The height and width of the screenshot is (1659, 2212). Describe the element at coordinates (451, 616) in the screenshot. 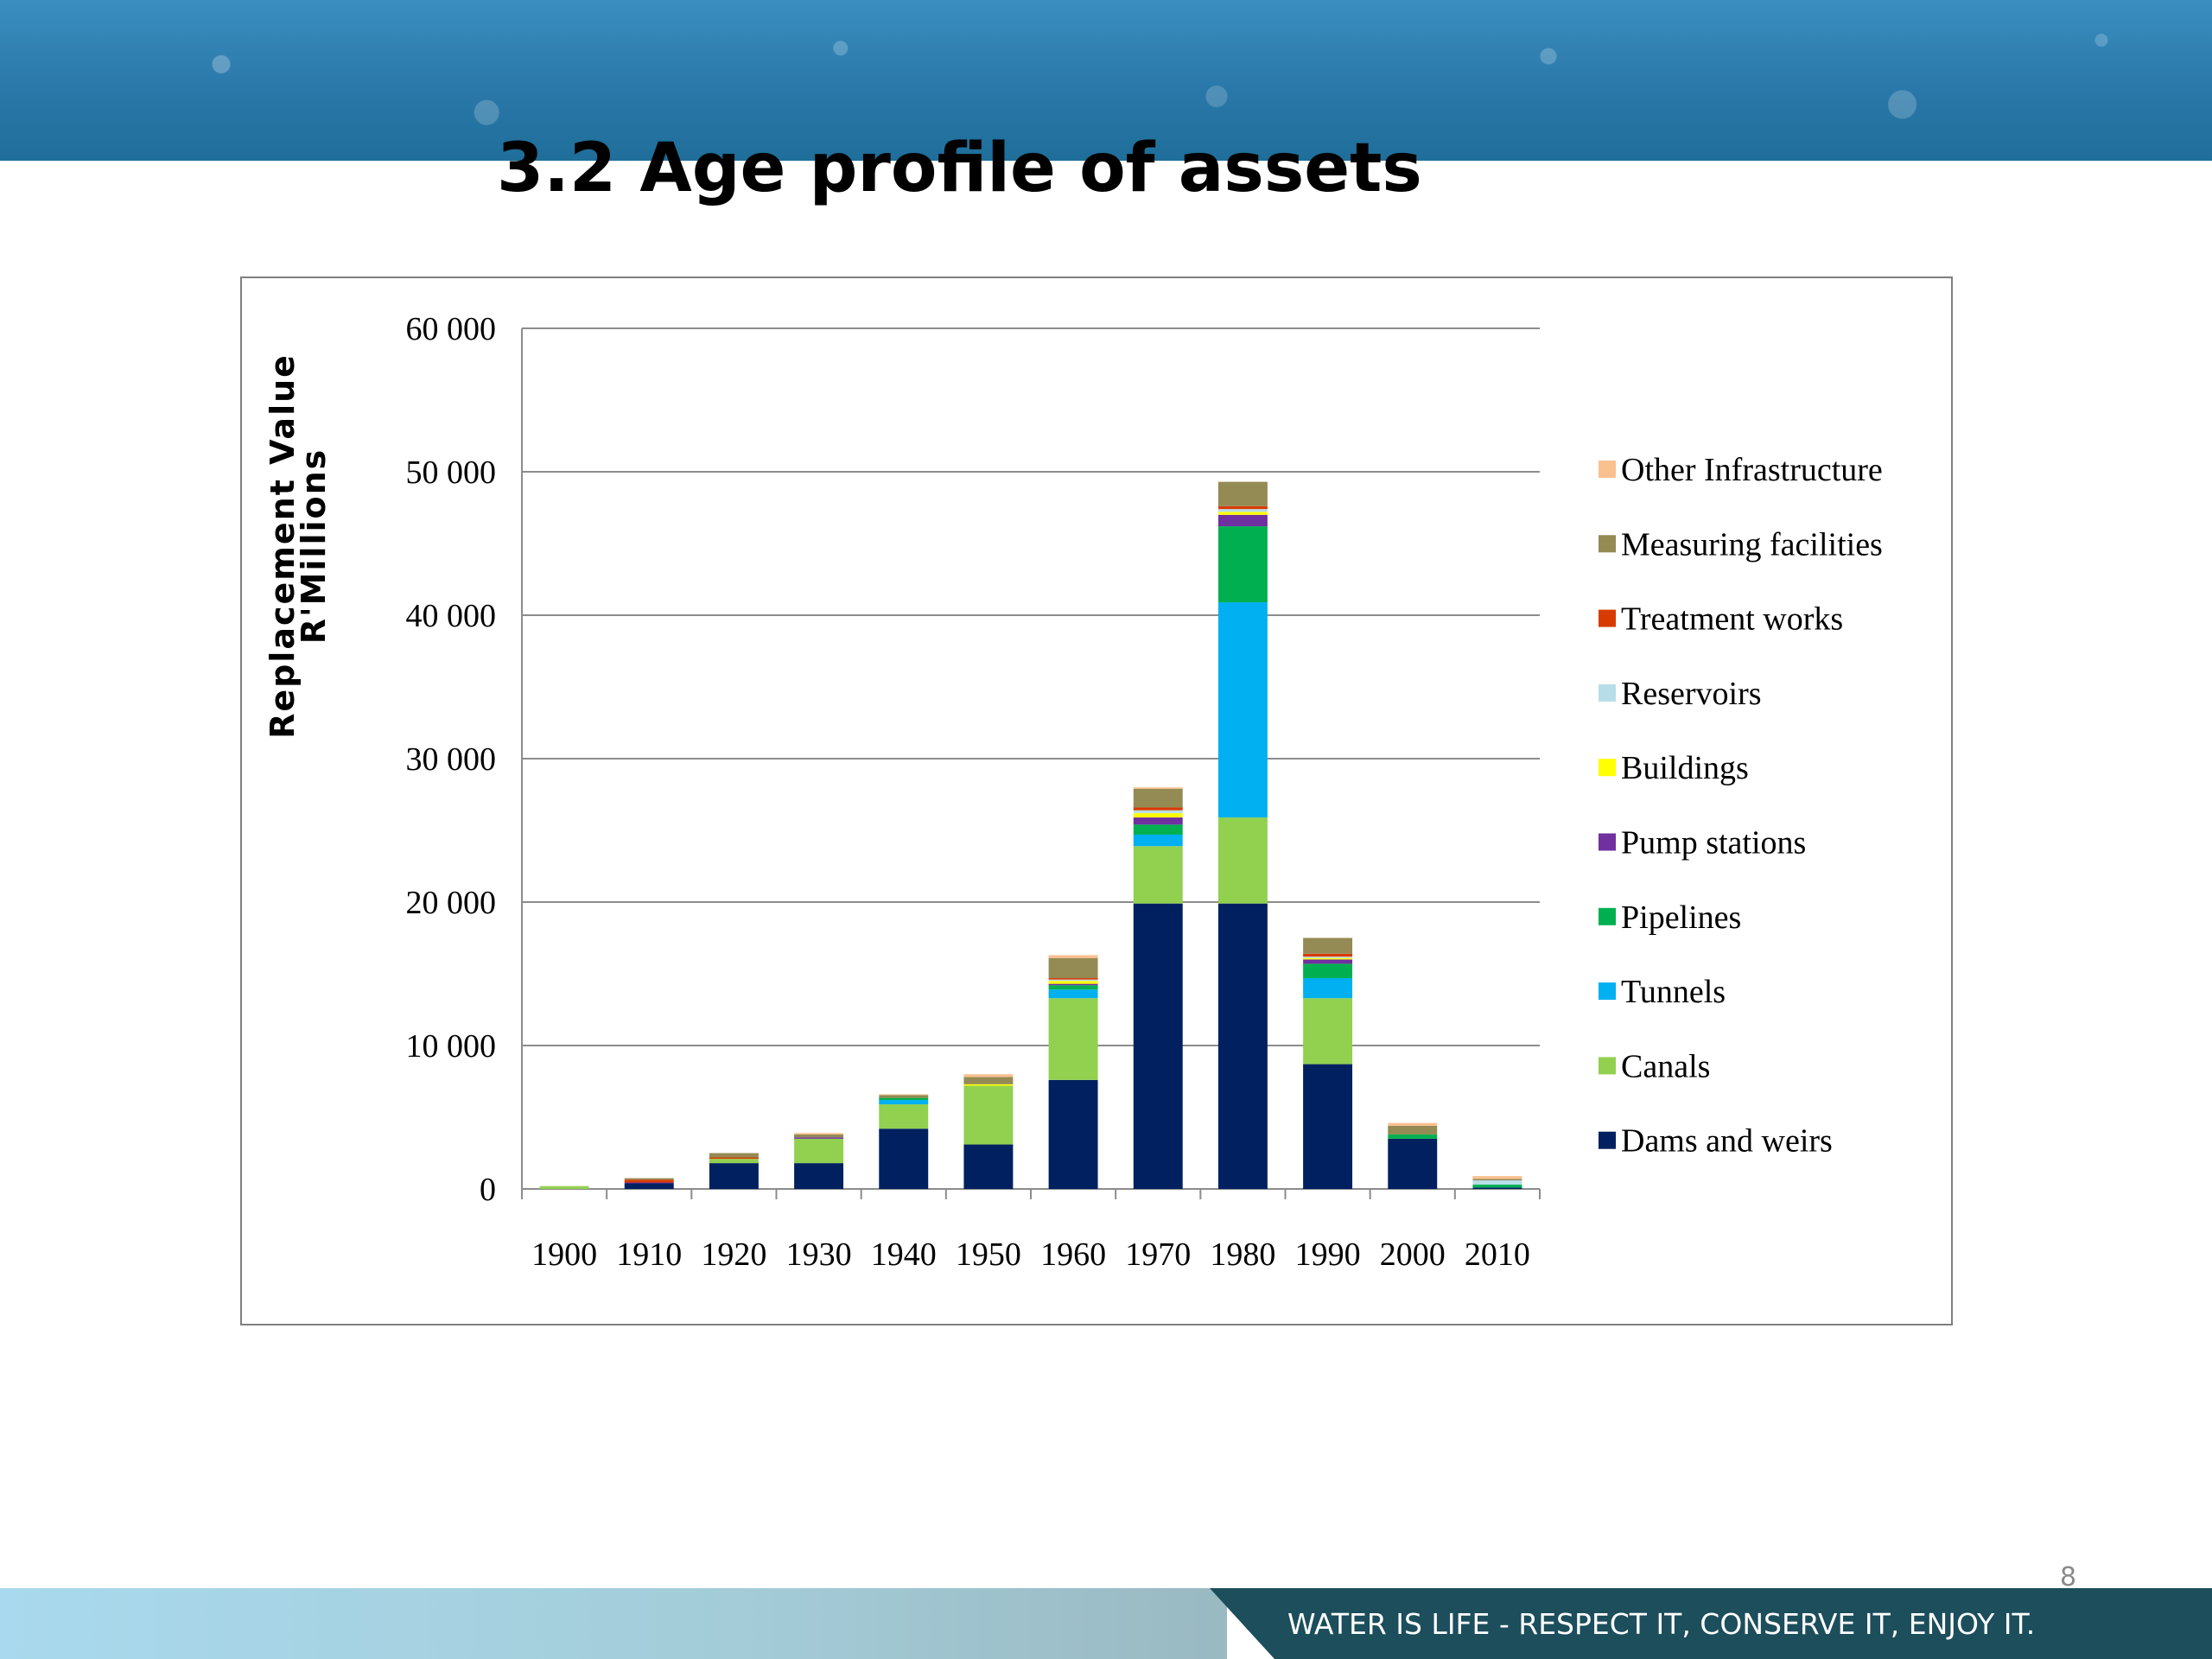

I see `y-tick-label: 40 000` at that location.